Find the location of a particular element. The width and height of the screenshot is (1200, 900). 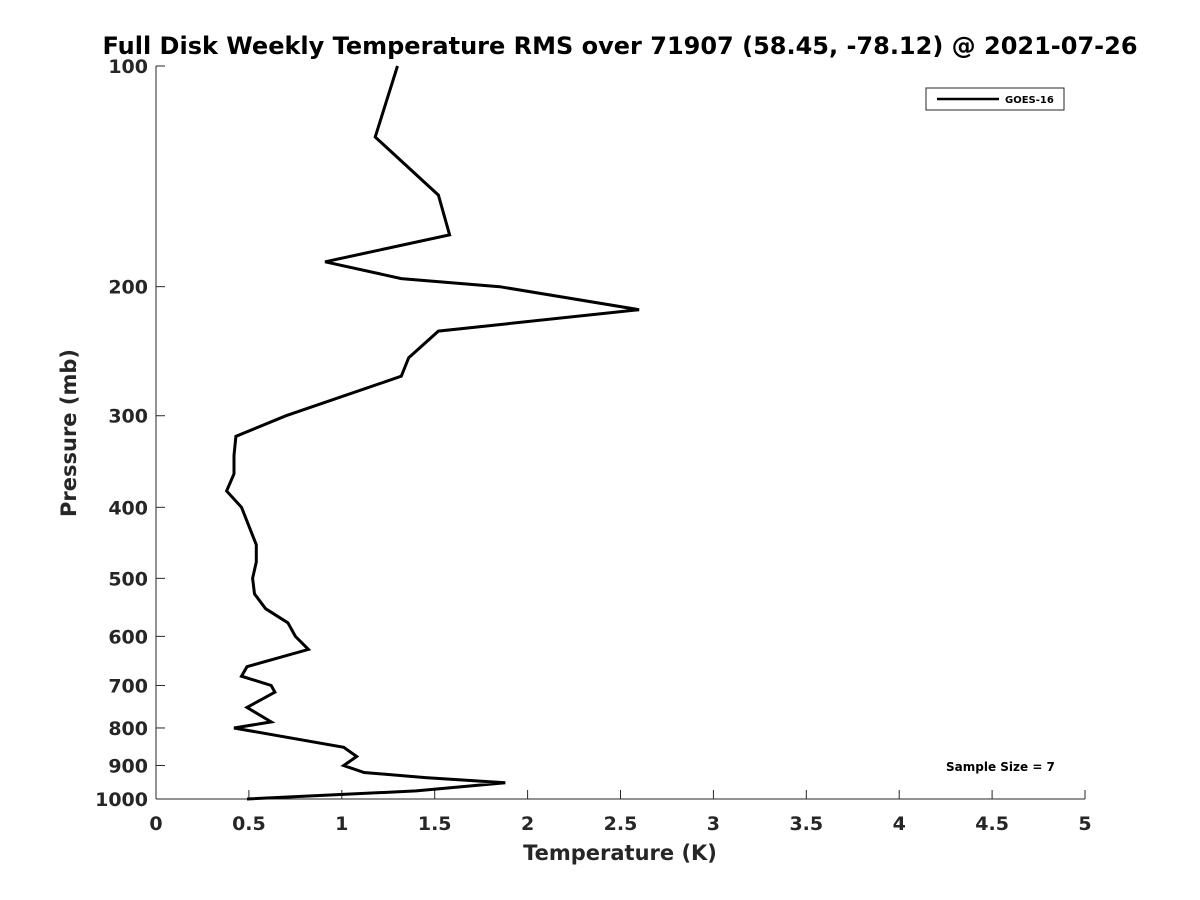

x-axis-label: Temperature (K) is located at coordinates (620, 853).